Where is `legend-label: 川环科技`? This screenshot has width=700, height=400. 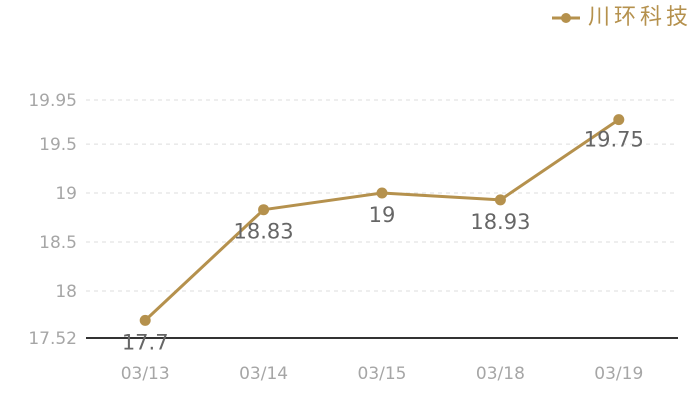
legend-label: 川环科技 is located at coordinates (639, 17).